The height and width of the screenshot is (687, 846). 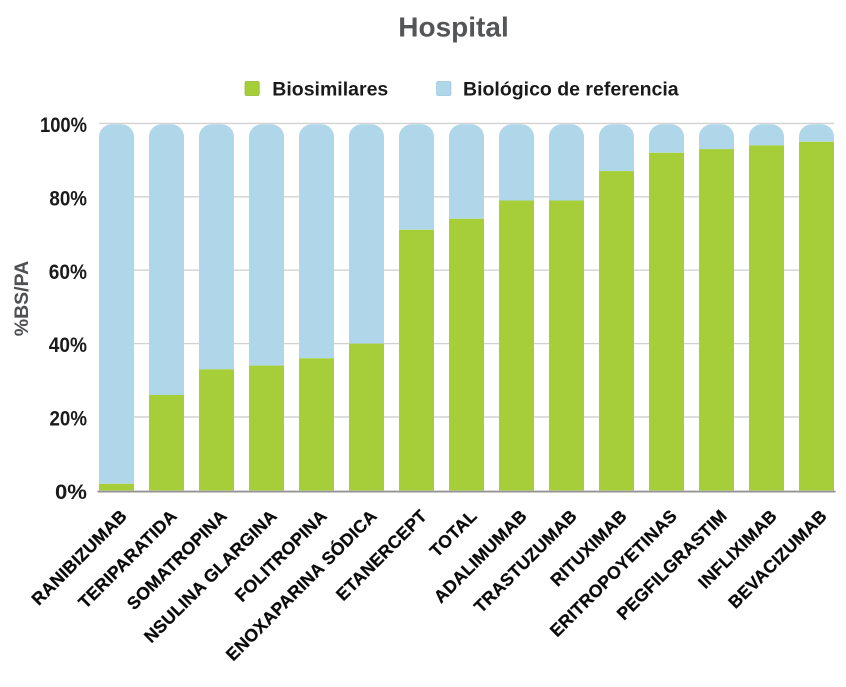 What do you see at coordinates (453, 27) in the screenshot?
I see `svg-text: Hospital` at bounding box center [453, 27].